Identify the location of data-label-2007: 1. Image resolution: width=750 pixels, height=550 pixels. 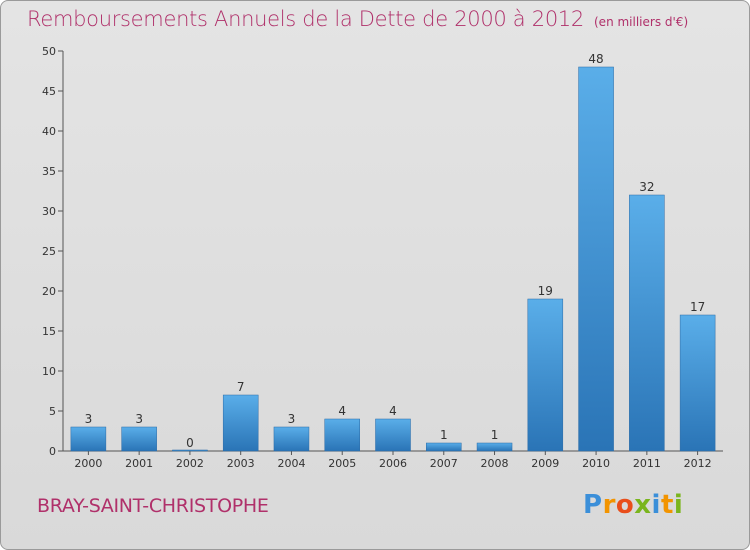
(444, 435).